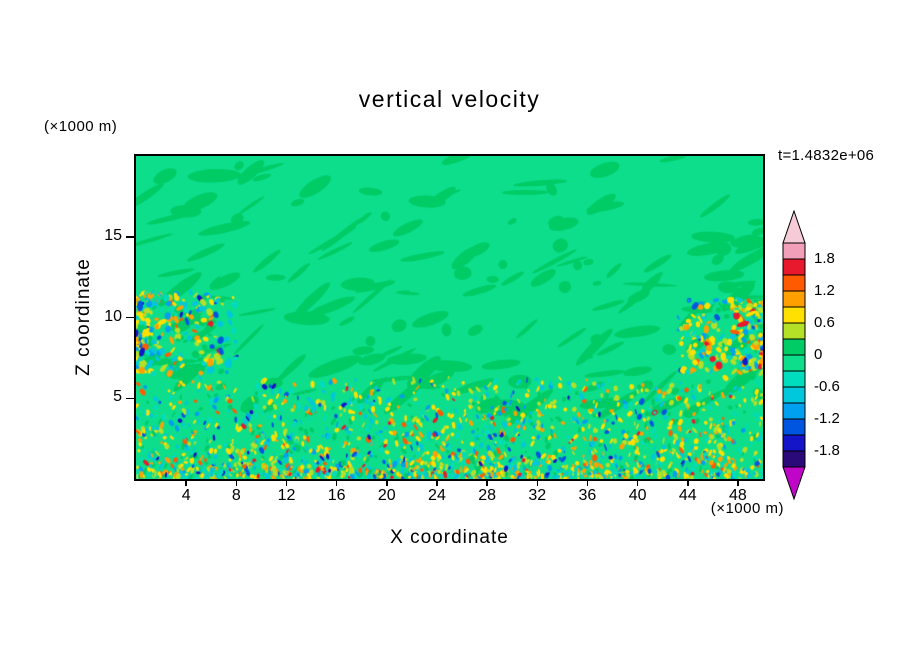 This screenshot has height=654, width=904. Describe the element at coordinates (818, 354) in the screenshot. I see `colorbar-tick-label: 0` at that location.